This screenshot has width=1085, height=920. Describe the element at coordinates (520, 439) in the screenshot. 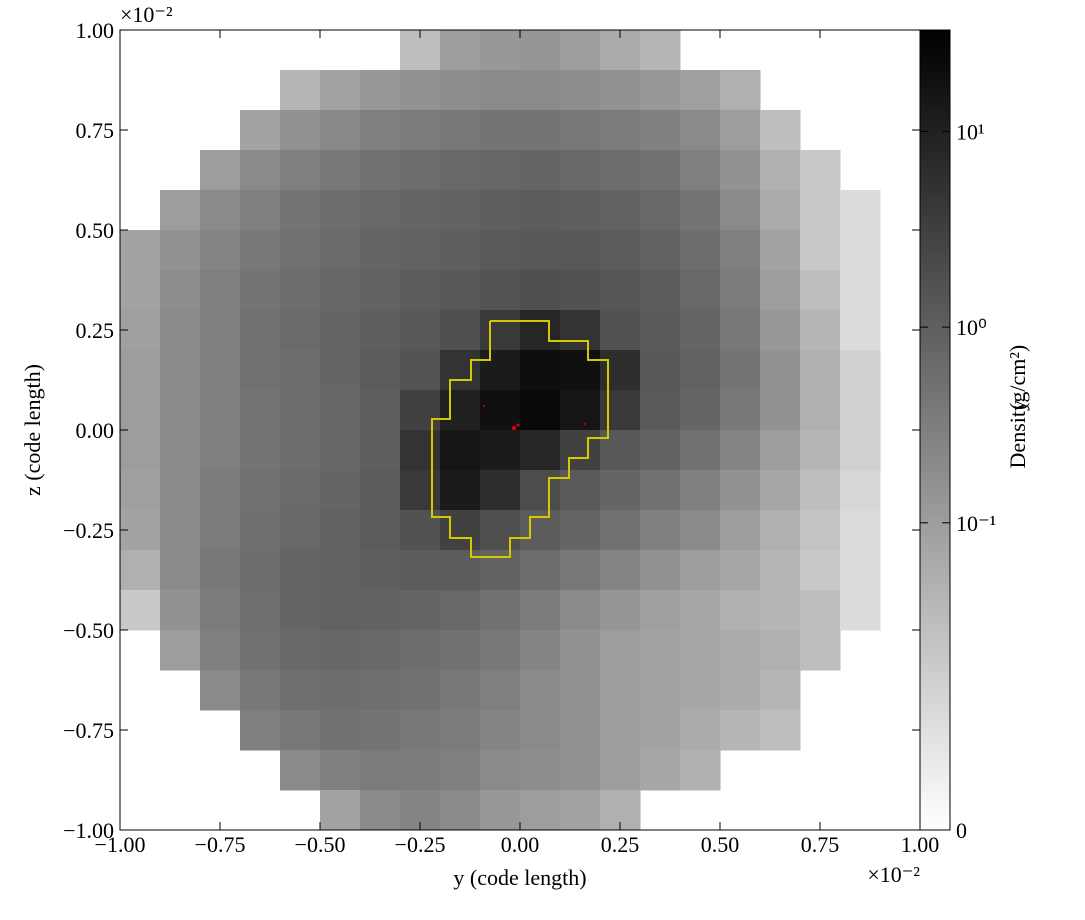

I see `contour` at that location.